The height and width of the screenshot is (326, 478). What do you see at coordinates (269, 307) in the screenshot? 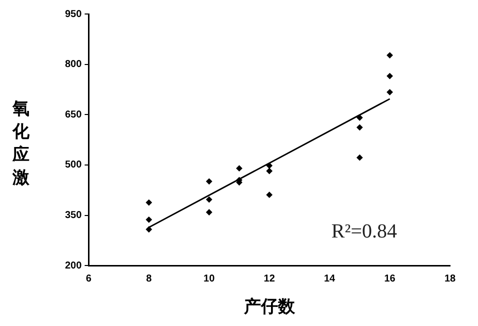
I see `x-axis-title: 产仔数` at bounding box center [269, 307].